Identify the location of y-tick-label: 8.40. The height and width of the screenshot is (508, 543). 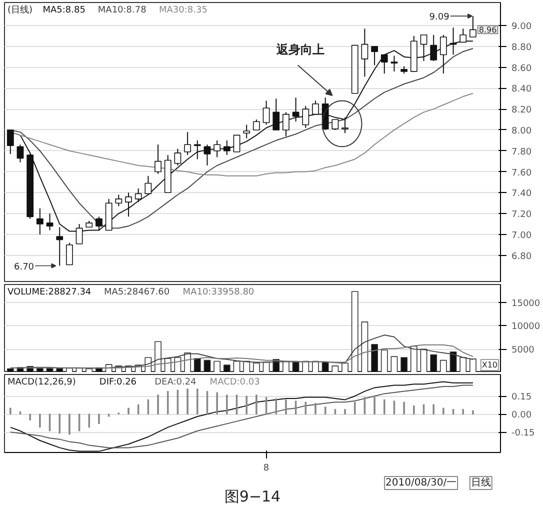
(522, 89).